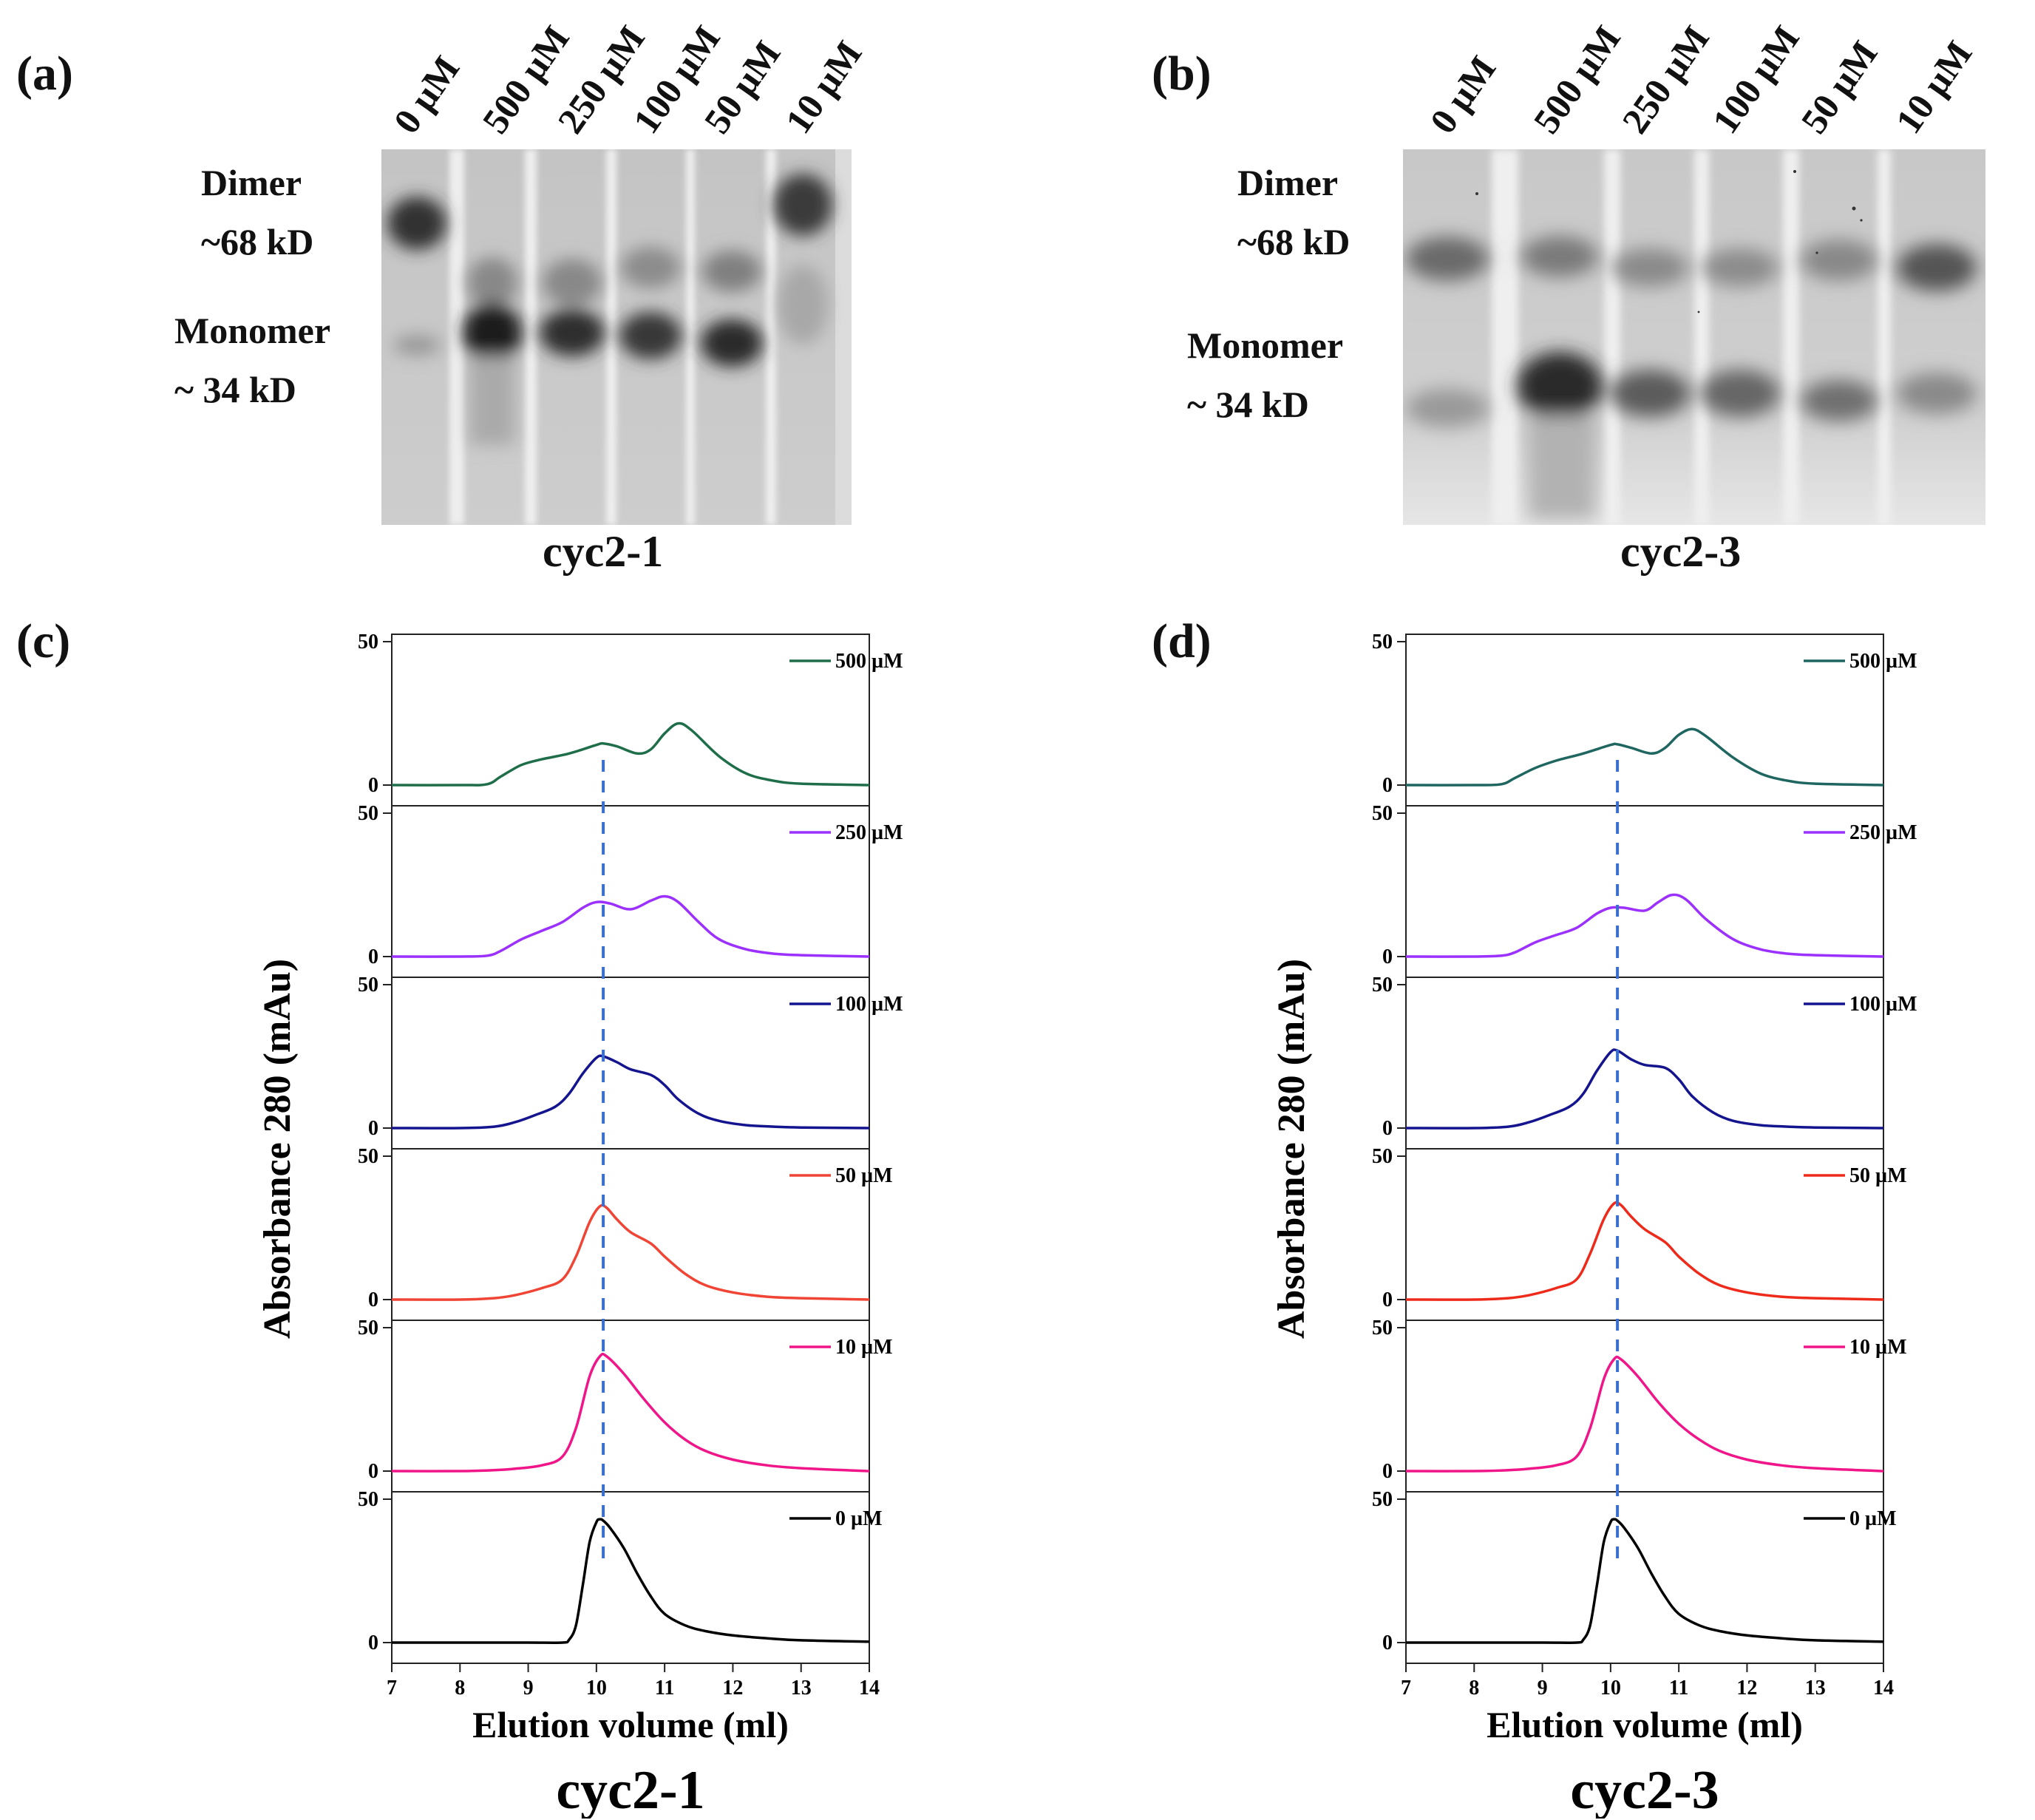 The image size is (2035, 1820). What do you see at coordinates (235, 389) in the screenshot?
I see `gel-a-monomer-size: ~ 34 kD` at bounding box center [235, 389].